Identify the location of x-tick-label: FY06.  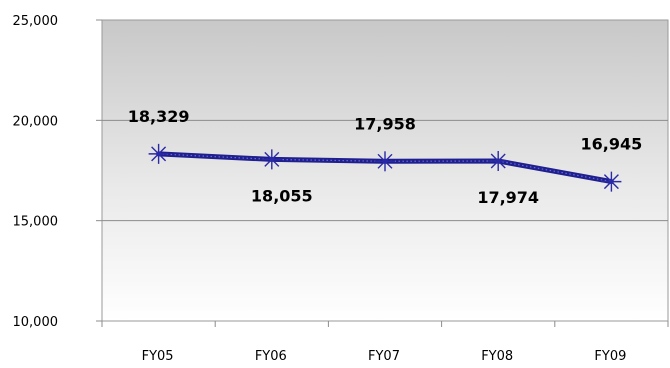
(271, 356).